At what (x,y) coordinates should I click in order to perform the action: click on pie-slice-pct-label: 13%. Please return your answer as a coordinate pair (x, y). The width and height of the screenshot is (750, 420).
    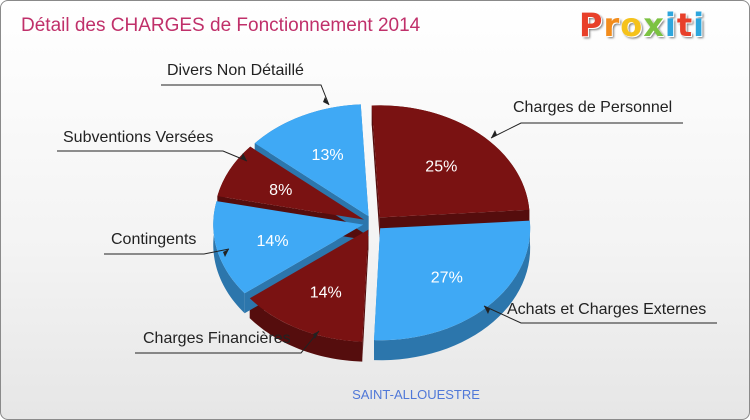
    Looking at the image, I should click on (328, 155).